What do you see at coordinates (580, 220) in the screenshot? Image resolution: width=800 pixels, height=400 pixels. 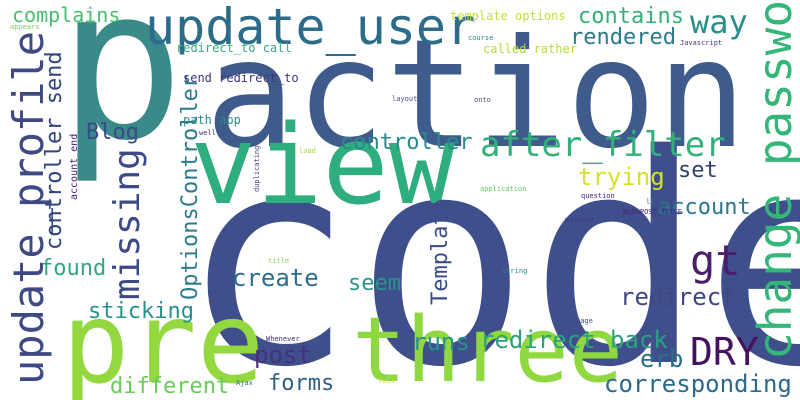 I see `word-without: without` at bounding box center [580, 220].